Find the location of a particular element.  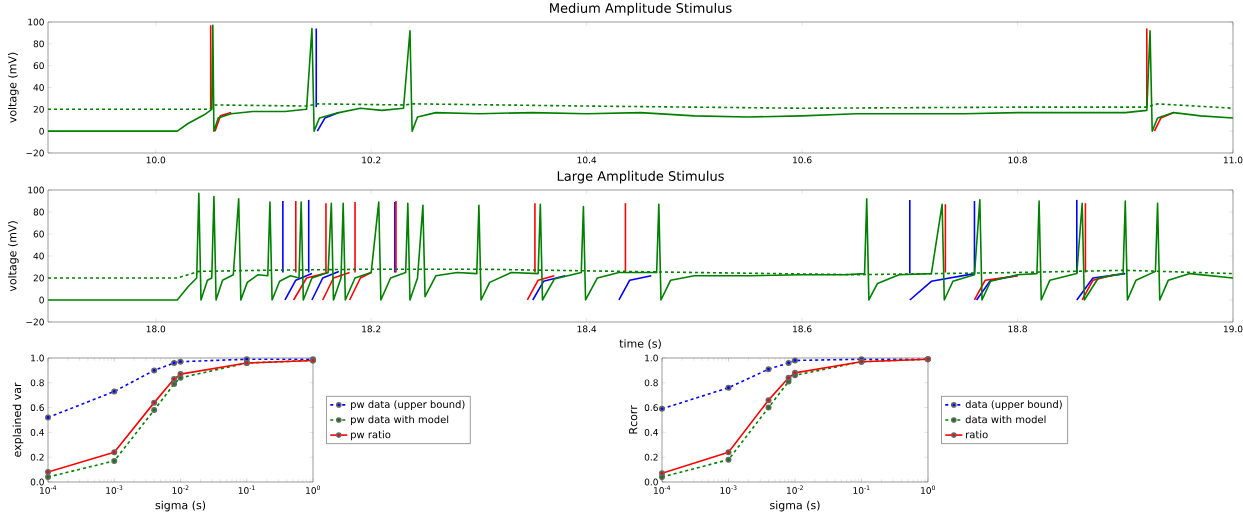

x-tick-label: 10.6 is located at coordinates (802, 160).